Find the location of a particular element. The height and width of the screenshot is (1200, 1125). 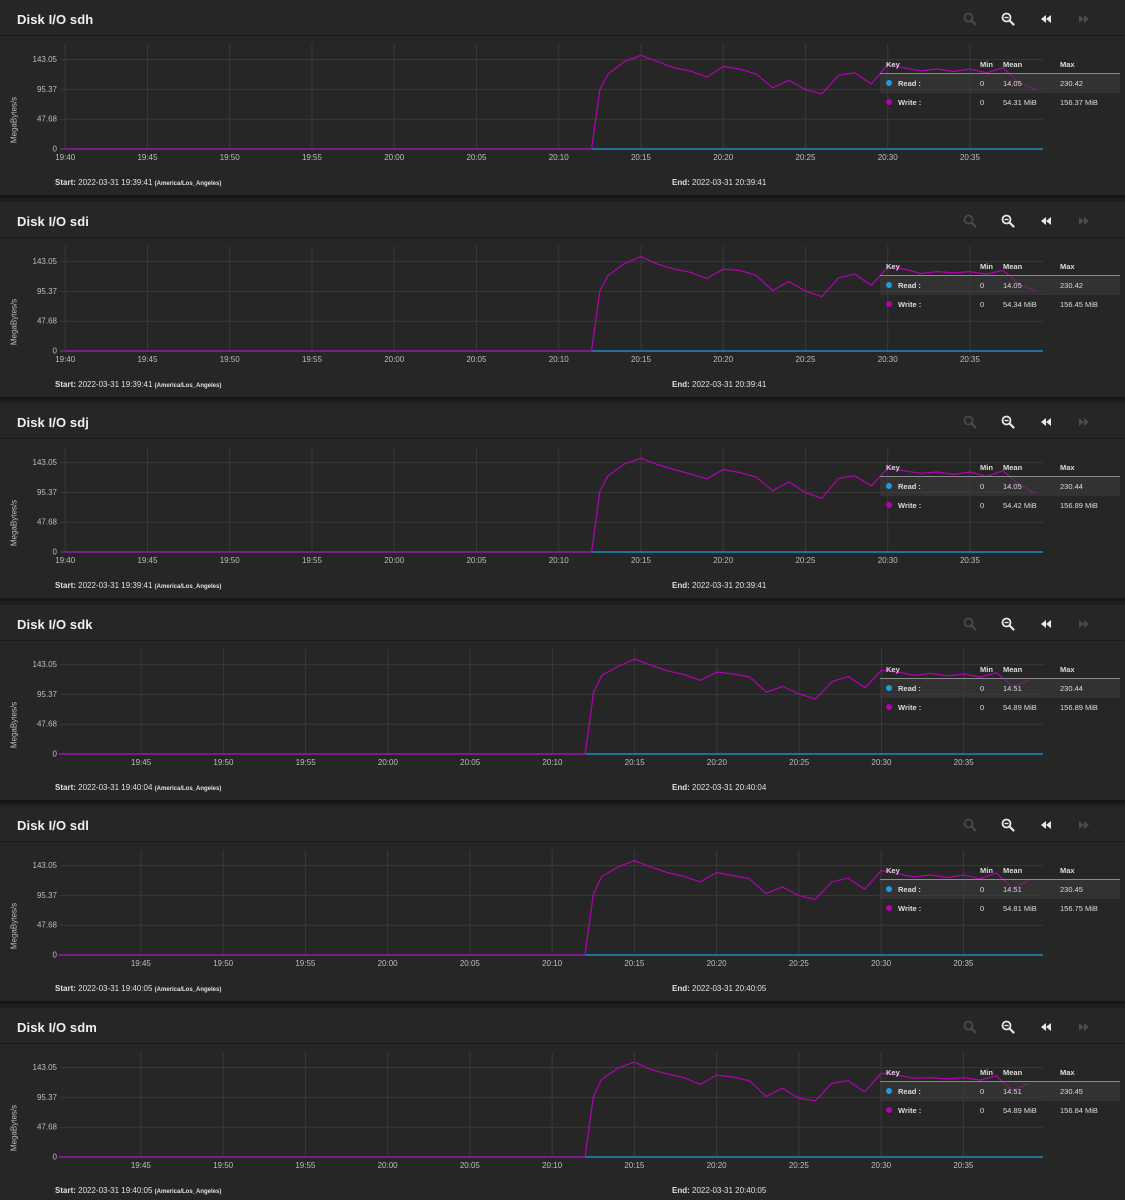

rewind-icon is located at coordinates (1046, 221).